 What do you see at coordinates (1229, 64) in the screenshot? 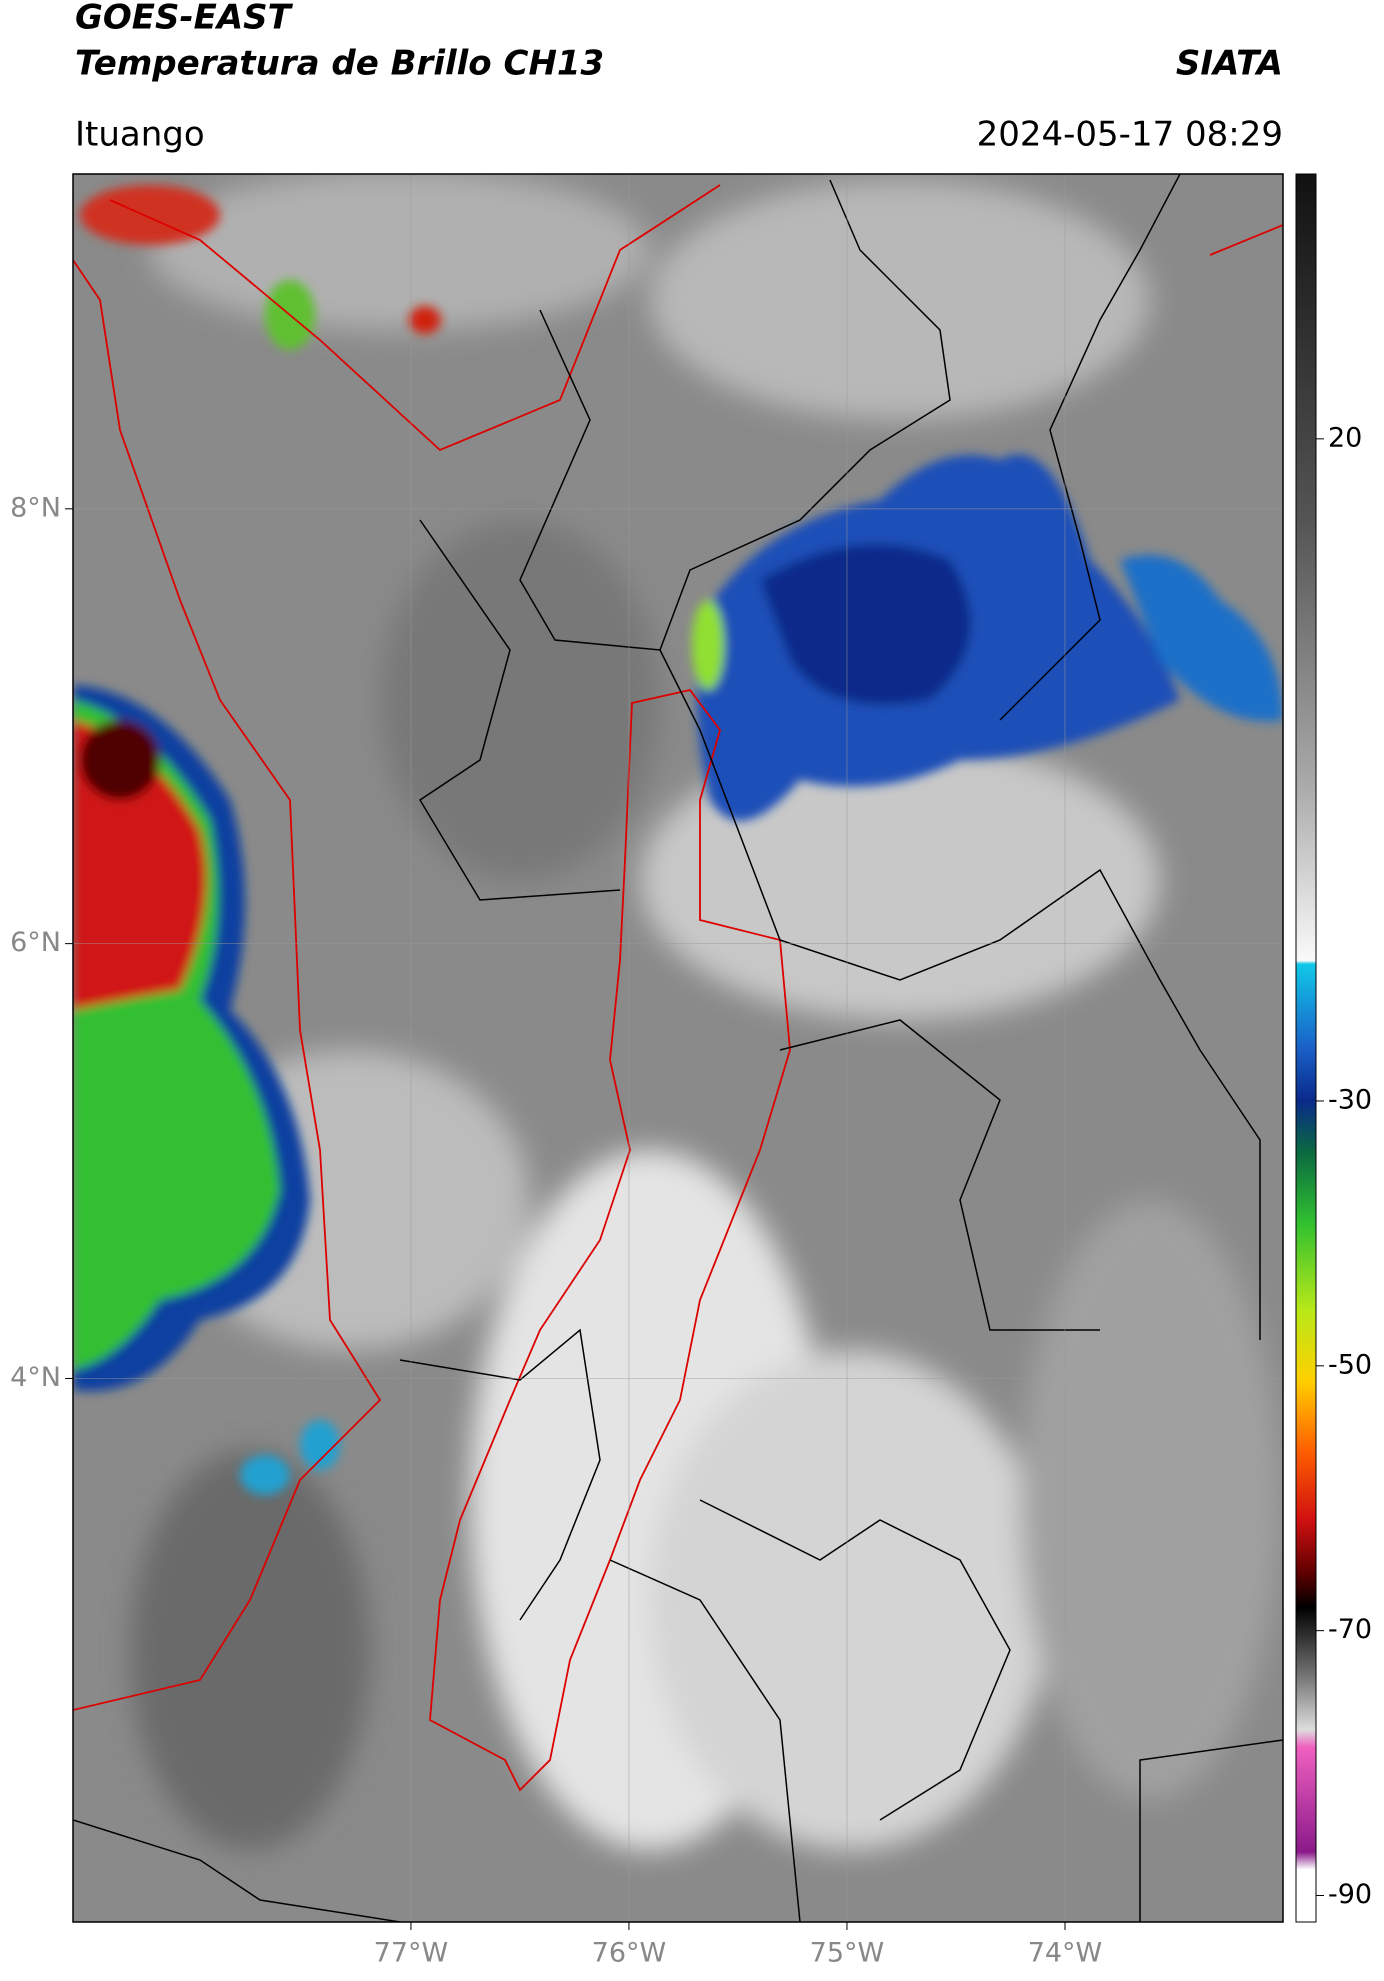
I see `source: SIATA` at bounding box center [1229, 64].